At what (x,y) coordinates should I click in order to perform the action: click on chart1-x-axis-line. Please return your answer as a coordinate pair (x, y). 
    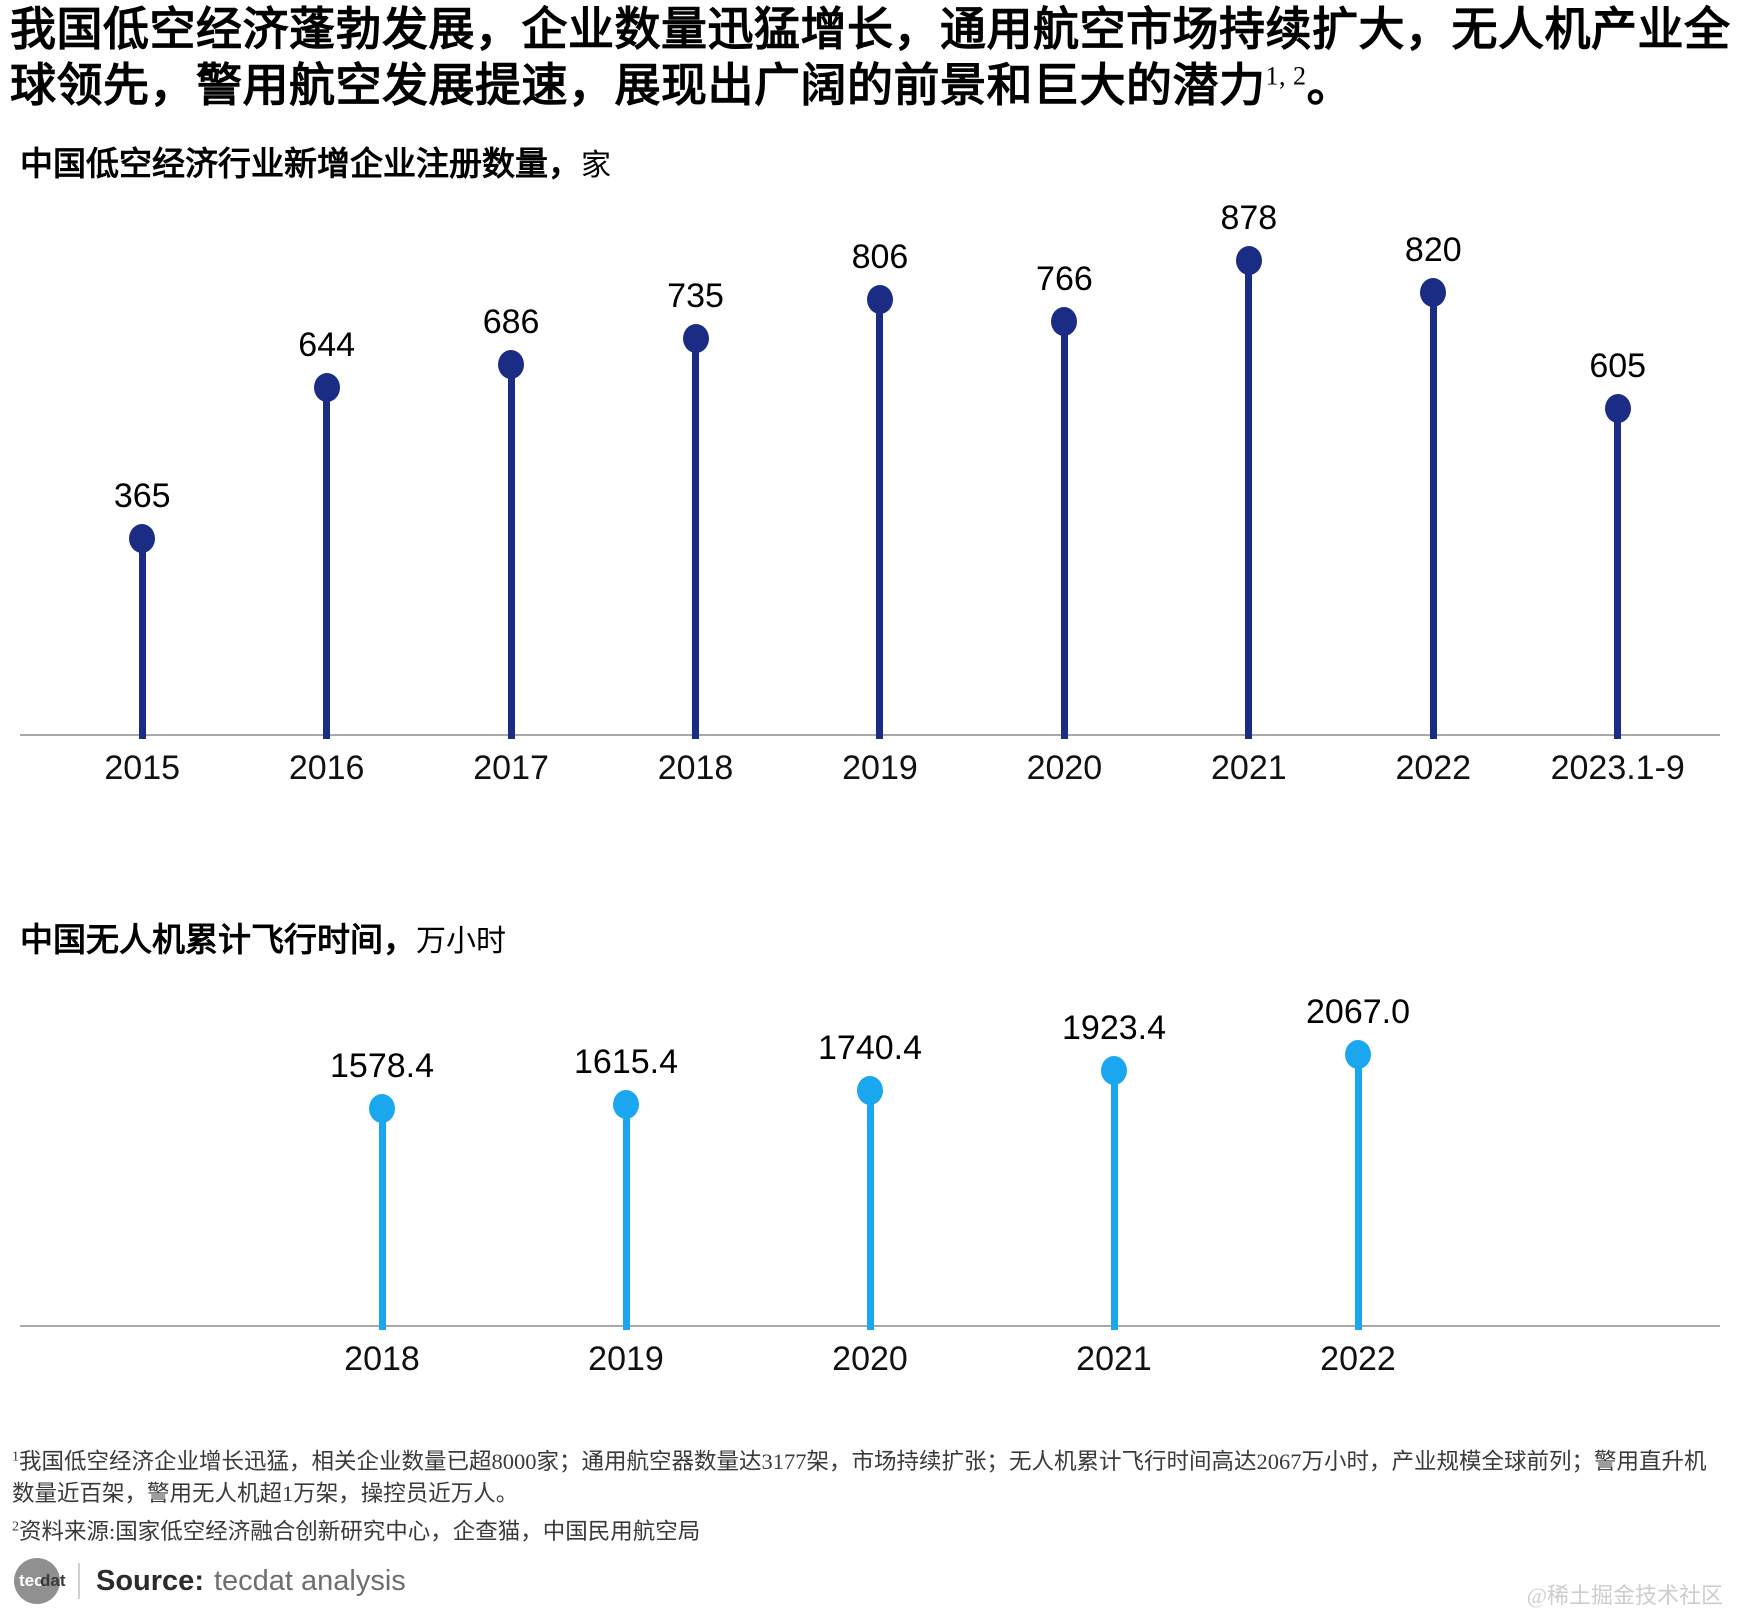
    Looking at the image, I should click on (870, 734).